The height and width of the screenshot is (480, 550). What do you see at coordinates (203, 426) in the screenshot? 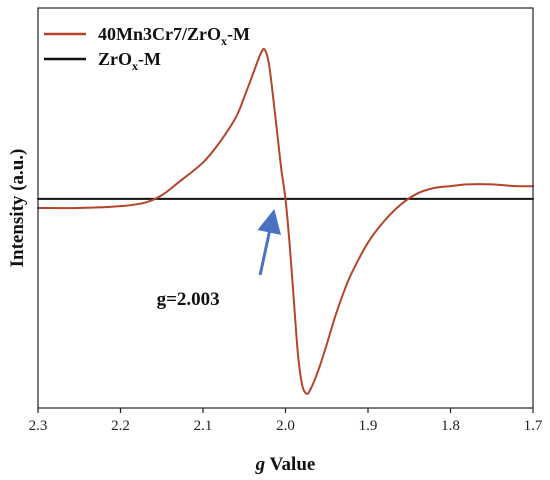
I see `x-tick-label: 2.1` at bounding box center [203, 426].